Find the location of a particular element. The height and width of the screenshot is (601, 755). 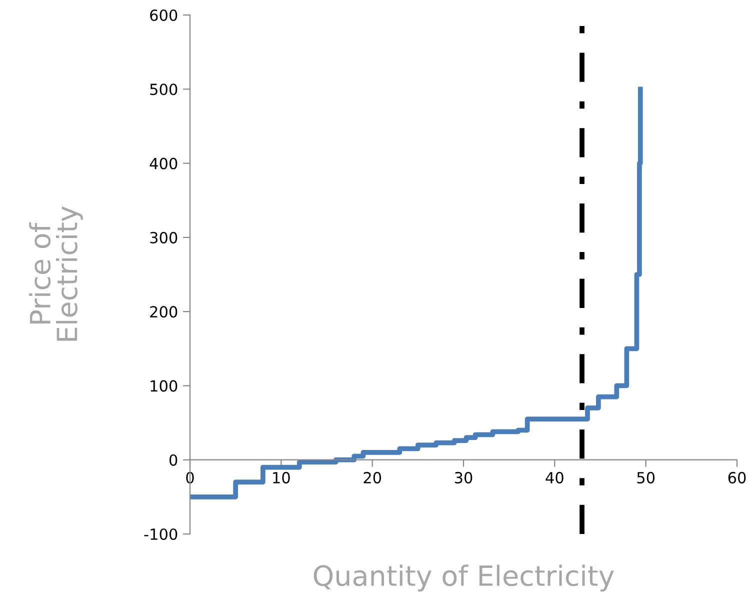

y-tick-label: -100 is located at coordinates (161, 534).